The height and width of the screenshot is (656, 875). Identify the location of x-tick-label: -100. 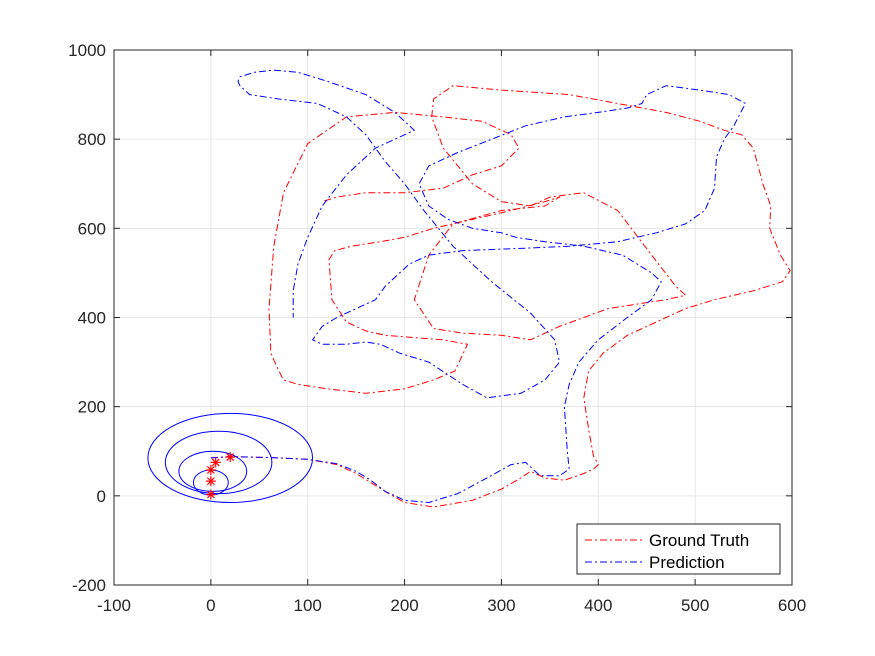
(114, 605).